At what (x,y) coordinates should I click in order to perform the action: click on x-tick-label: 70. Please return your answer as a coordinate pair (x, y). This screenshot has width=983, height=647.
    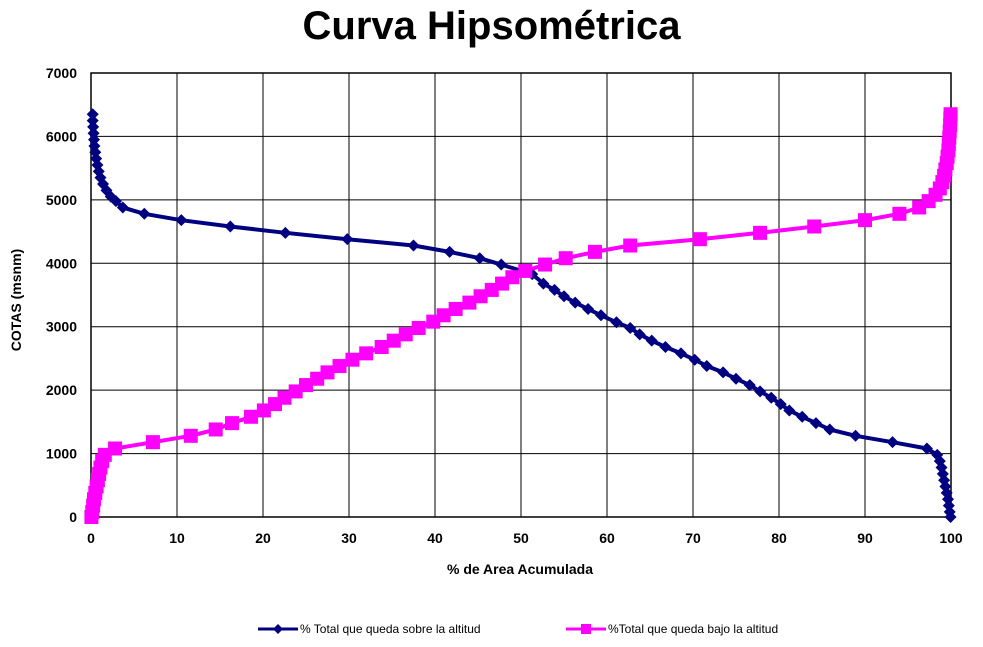
    Looking at the image, I should click on (693, 538).